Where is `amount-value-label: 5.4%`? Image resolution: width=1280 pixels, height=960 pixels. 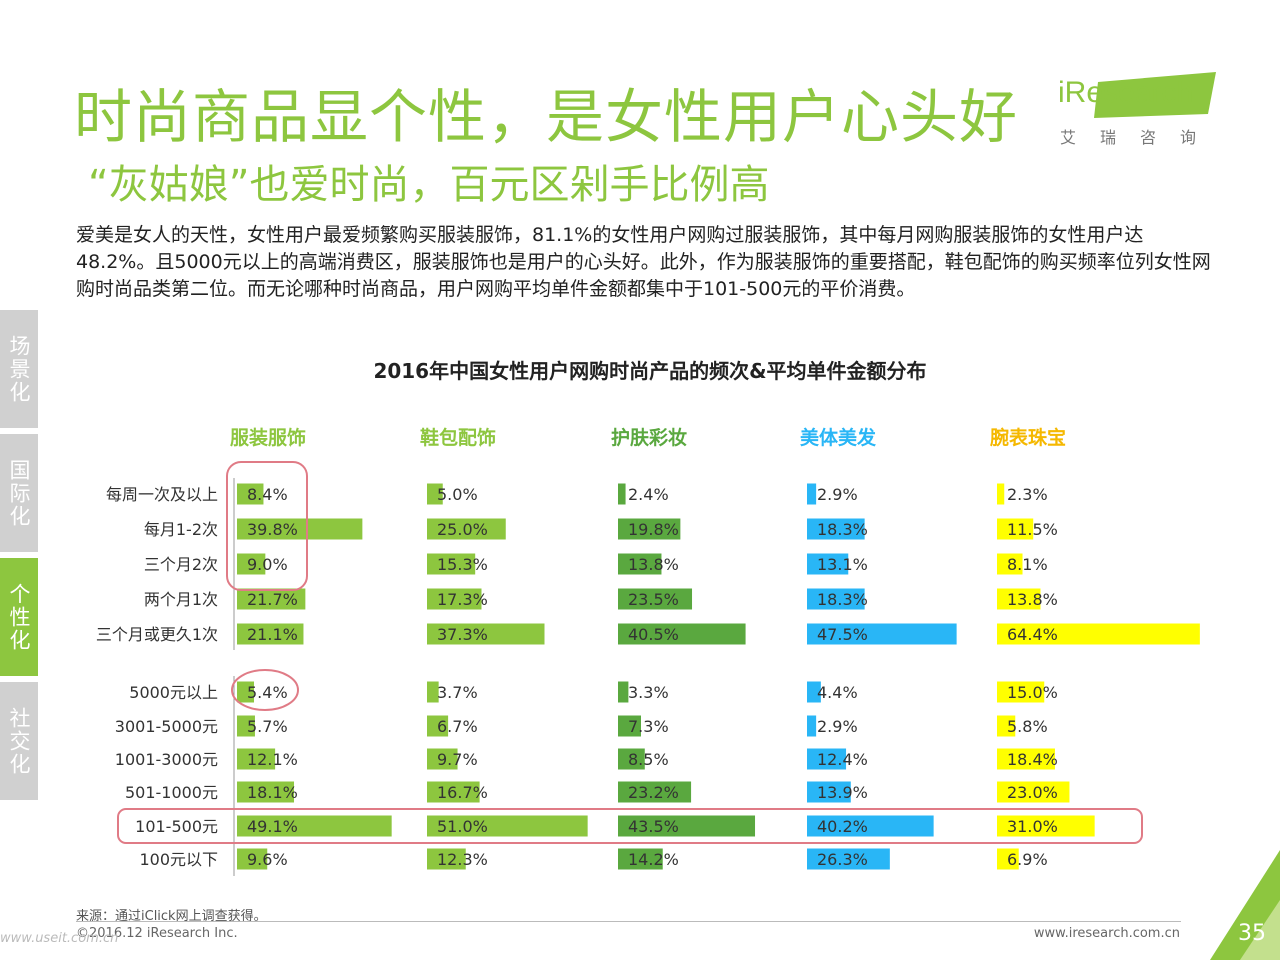
amount-value-label: 5.4% is located at coordinates (267, 692).